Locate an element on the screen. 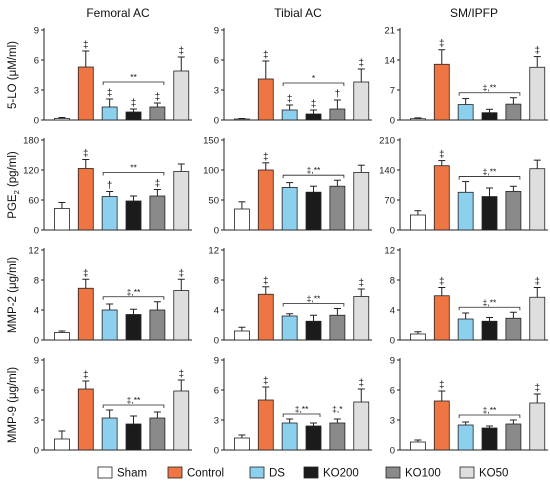 The width and height of the screenshot is (550, 487). panel-r0-c1: 0 3 6 9 ‡ ‡ ‡ † ‡ * is located at coordinates (293, 76).